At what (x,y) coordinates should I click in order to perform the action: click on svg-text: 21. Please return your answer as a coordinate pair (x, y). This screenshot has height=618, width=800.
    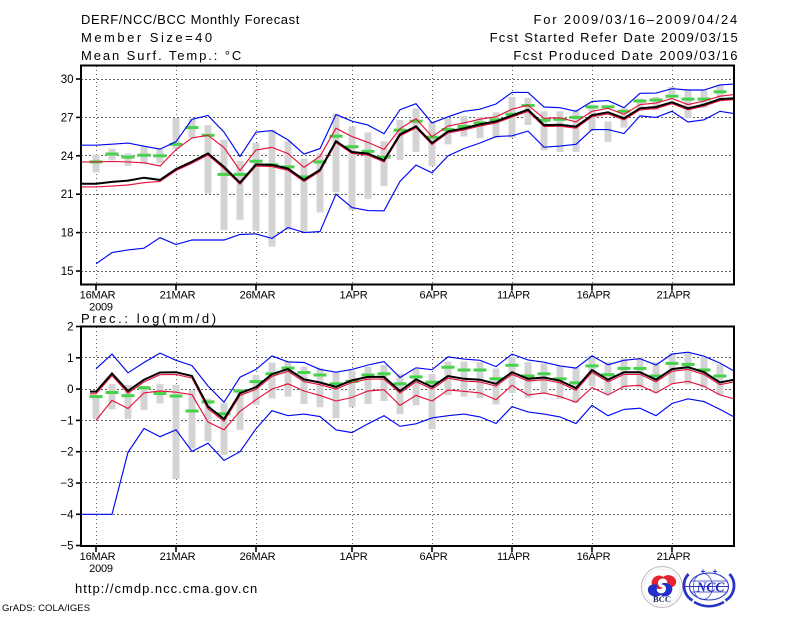
    Looking at the image, I should click on (67, 195).